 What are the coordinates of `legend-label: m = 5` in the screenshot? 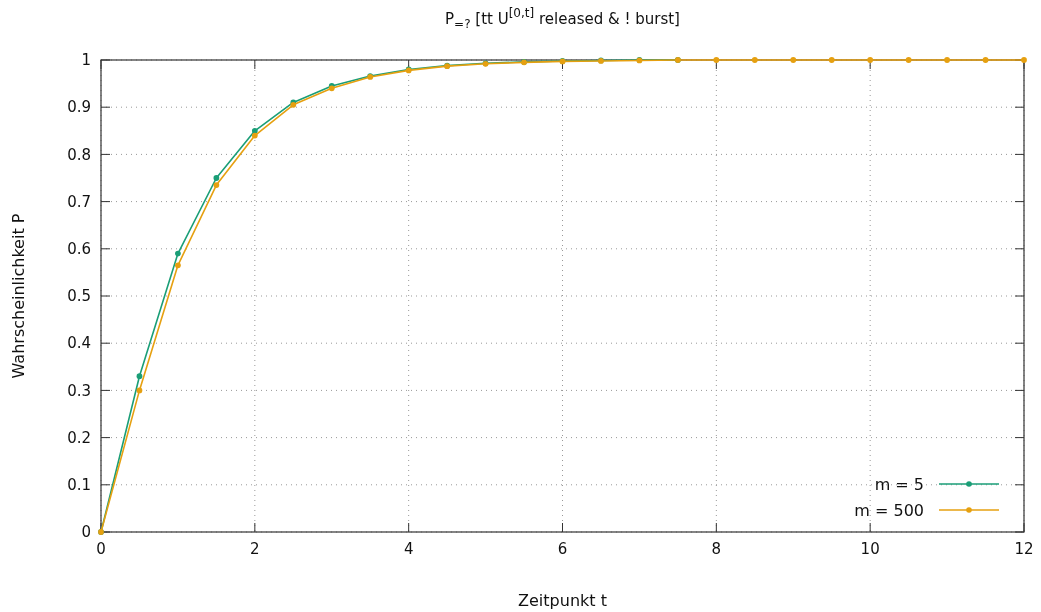 It's located at (899, 484).